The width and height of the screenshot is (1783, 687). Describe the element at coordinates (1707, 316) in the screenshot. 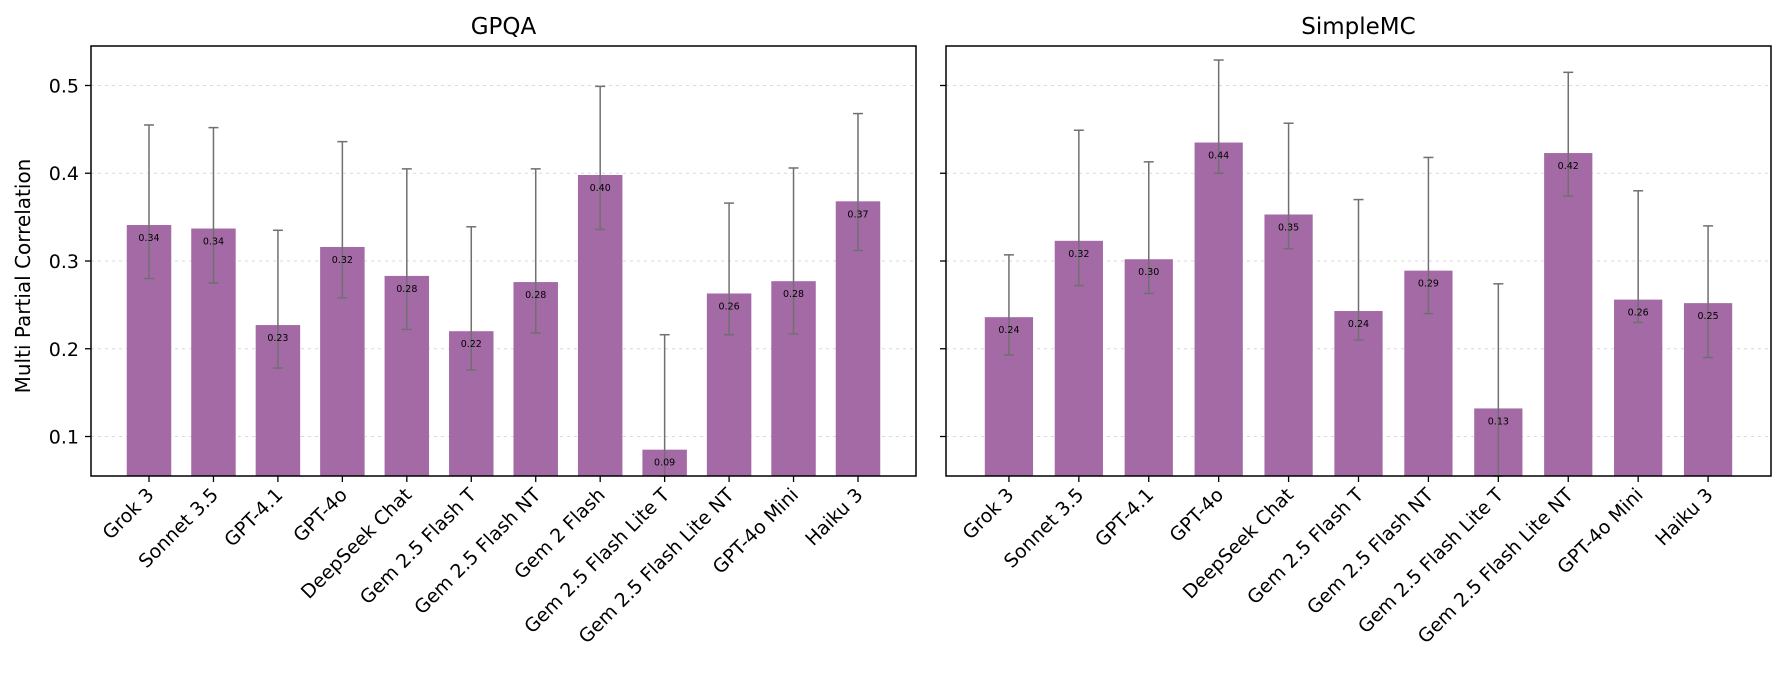

I see `data-label: 0.25` at that location.